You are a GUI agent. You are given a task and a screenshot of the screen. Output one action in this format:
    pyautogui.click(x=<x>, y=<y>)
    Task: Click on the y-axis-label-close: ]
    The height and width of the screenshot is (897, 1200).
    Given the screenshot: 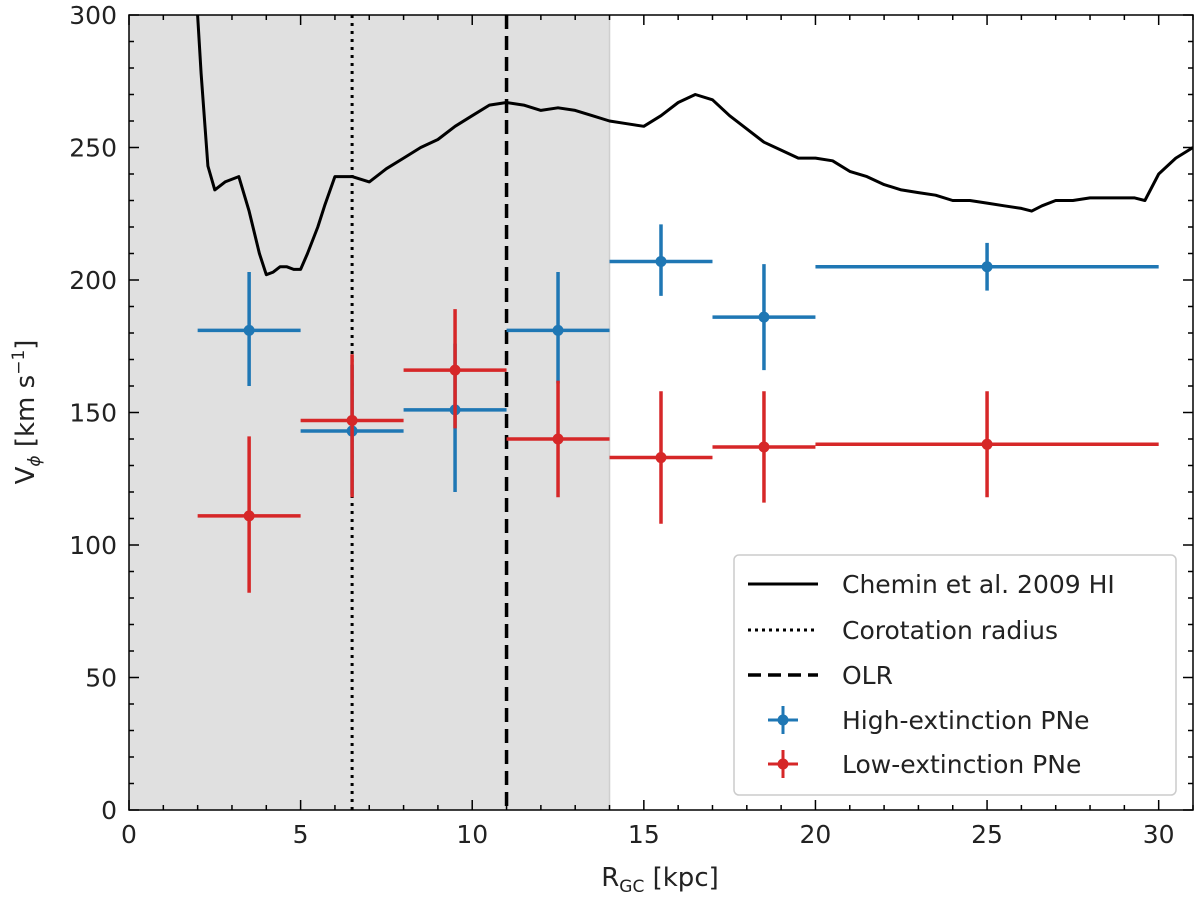 What is the action you would take?
    pyautogui.click(x=26, y=345)
    